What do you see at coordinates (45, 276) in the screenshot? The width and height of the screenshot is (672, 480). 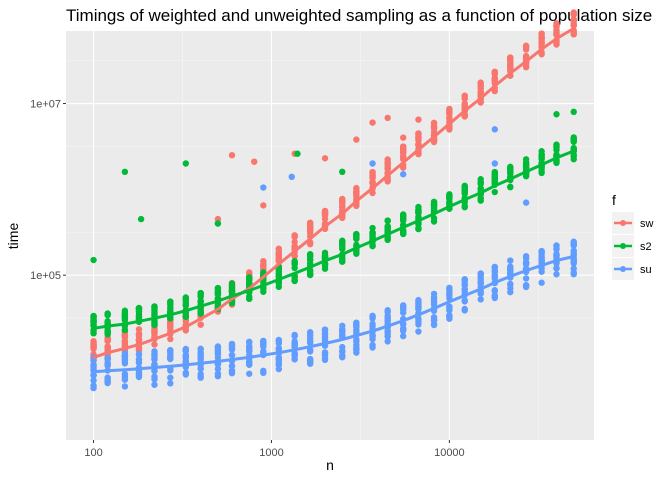 I see `y-tick-label: 1e+05` at bounding box center [45, 276].